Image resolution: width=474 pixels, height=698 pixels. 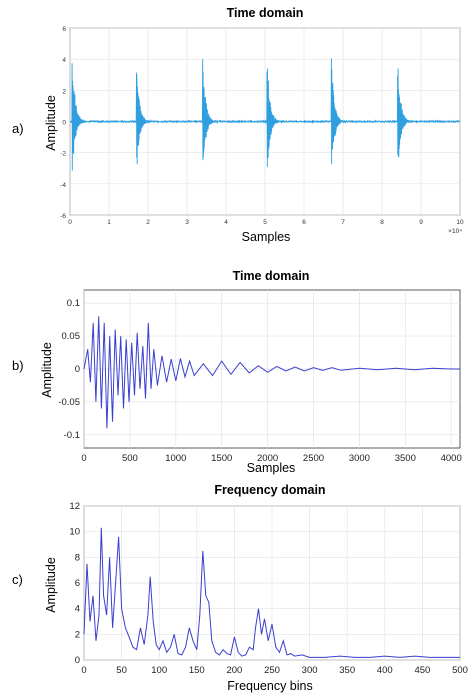 What do you see at coordinates (47, 370) in the screenshot?
I see `panel-b-ylabel: Amplitude` at bounding box center [47, 370].